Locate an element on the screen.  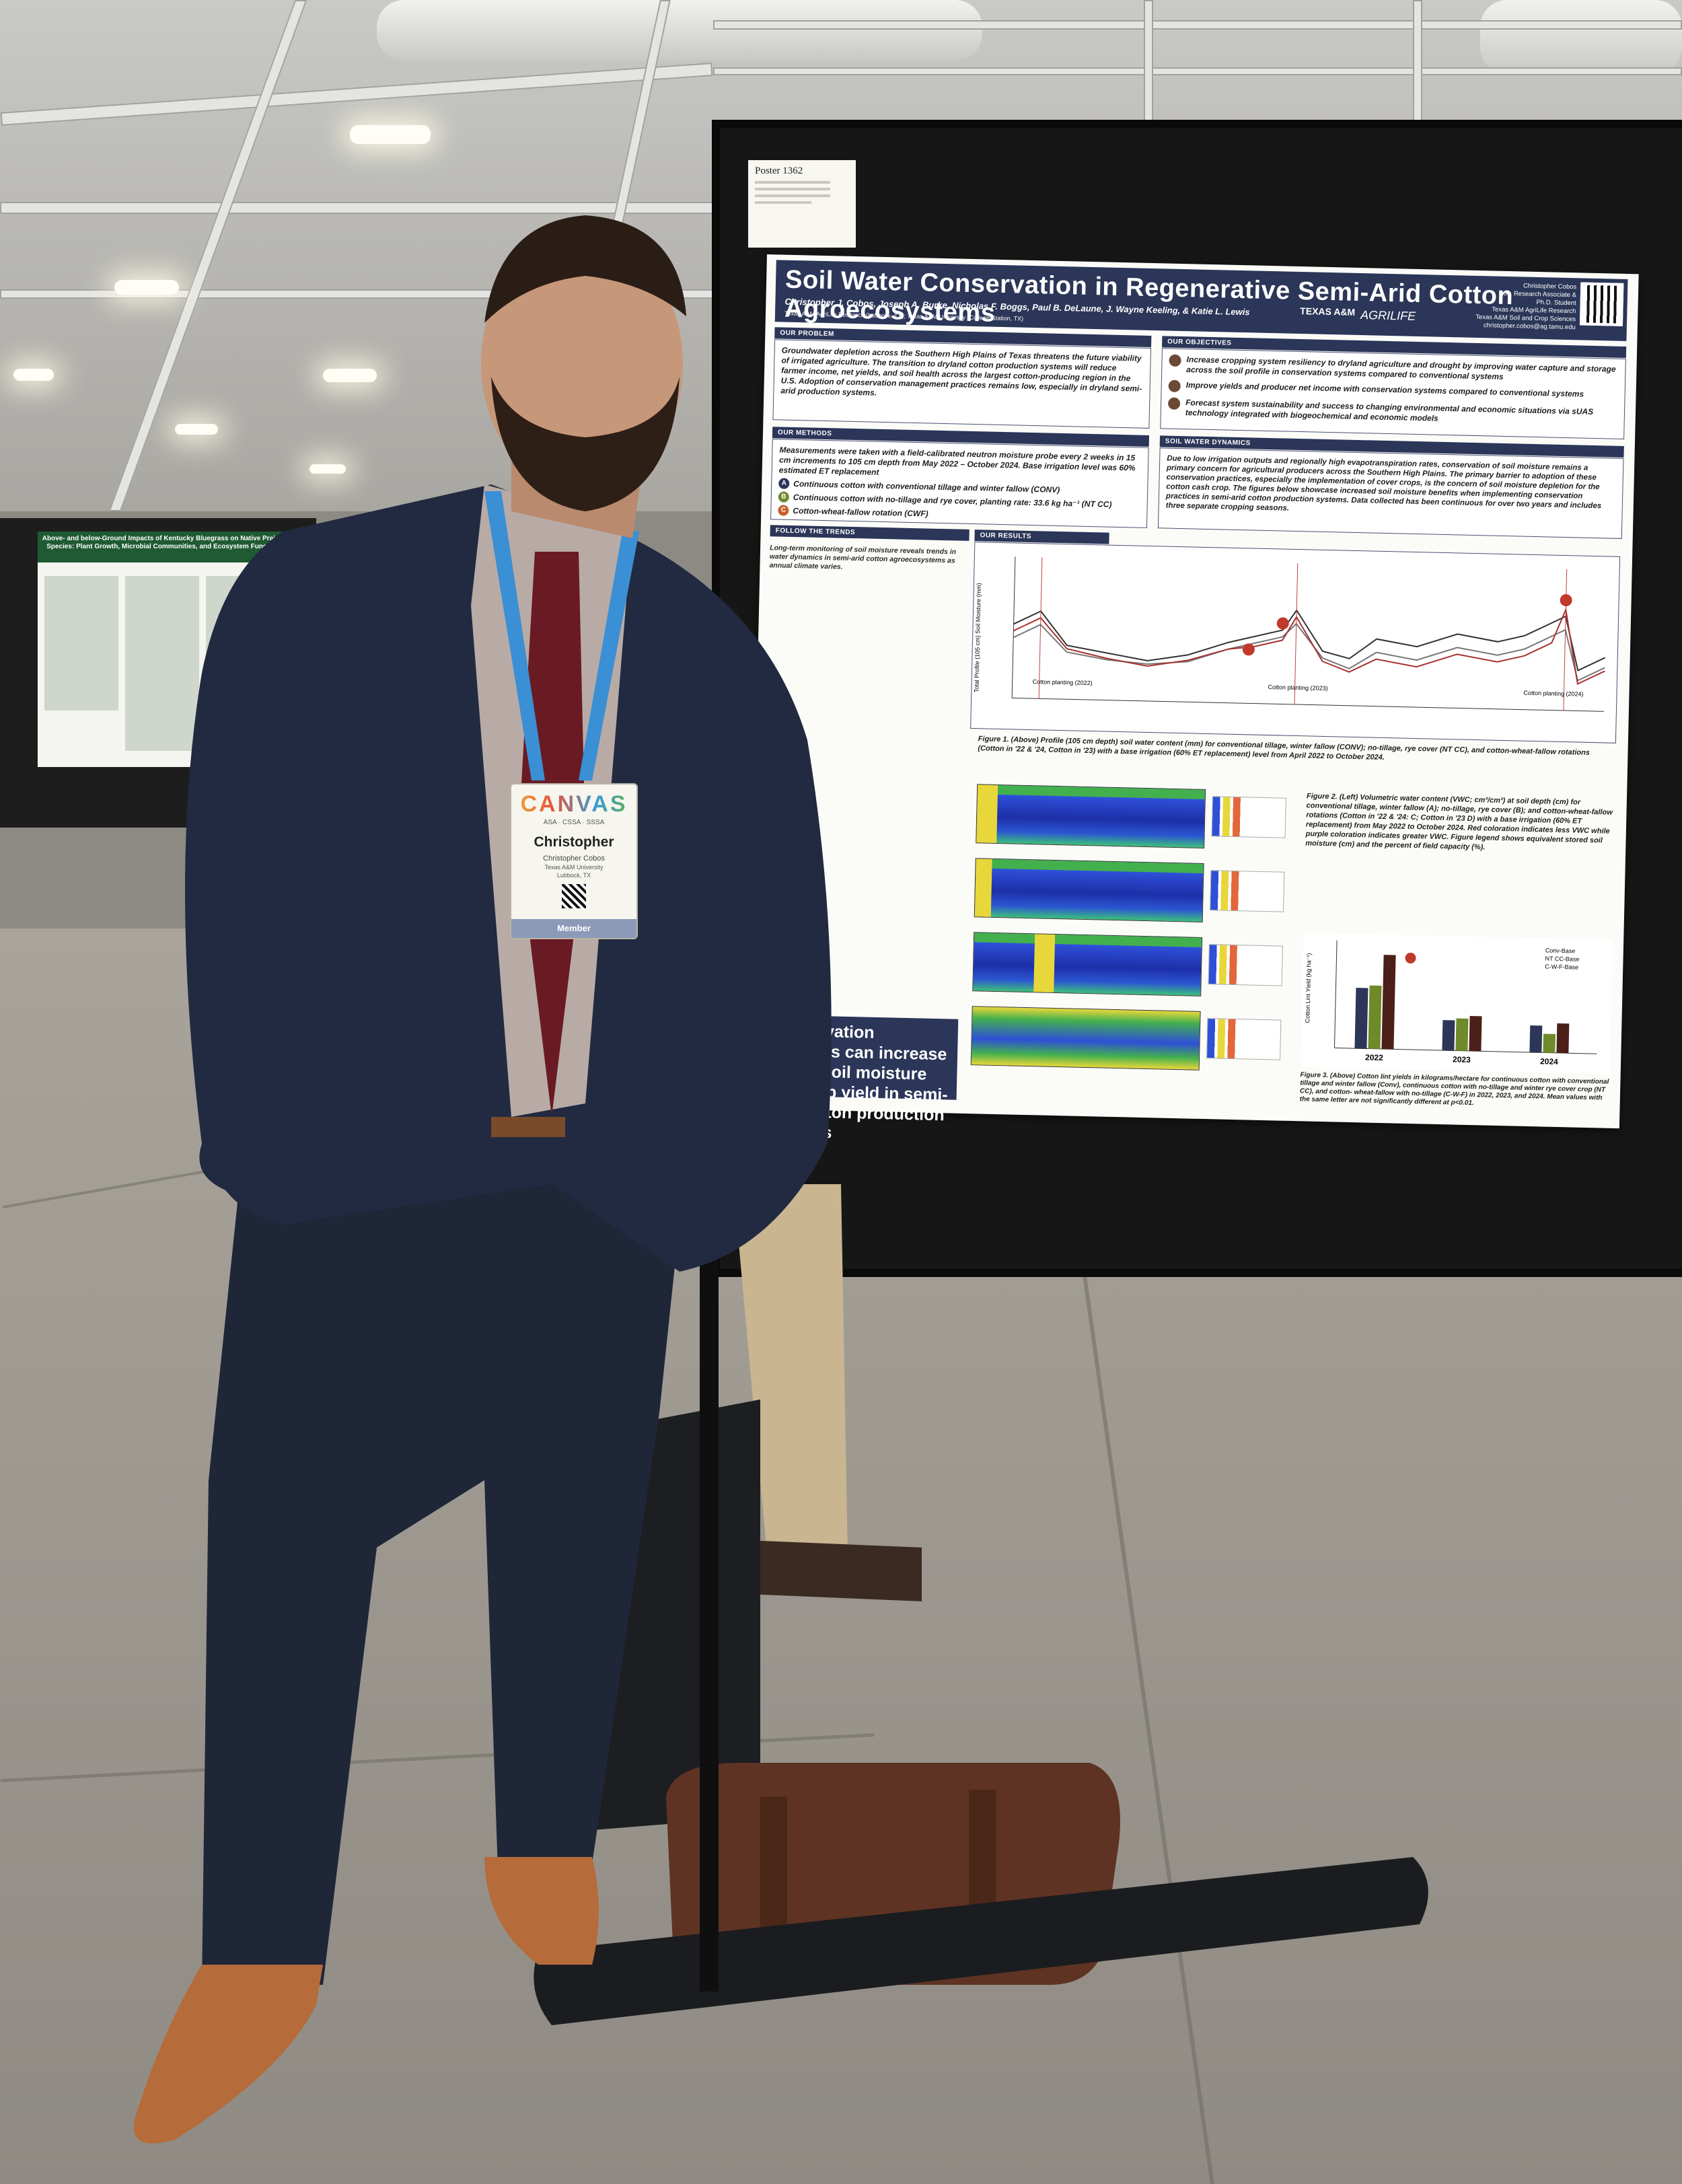
poster-number-card: Poster 1362 is located at coordinates (802, 204).